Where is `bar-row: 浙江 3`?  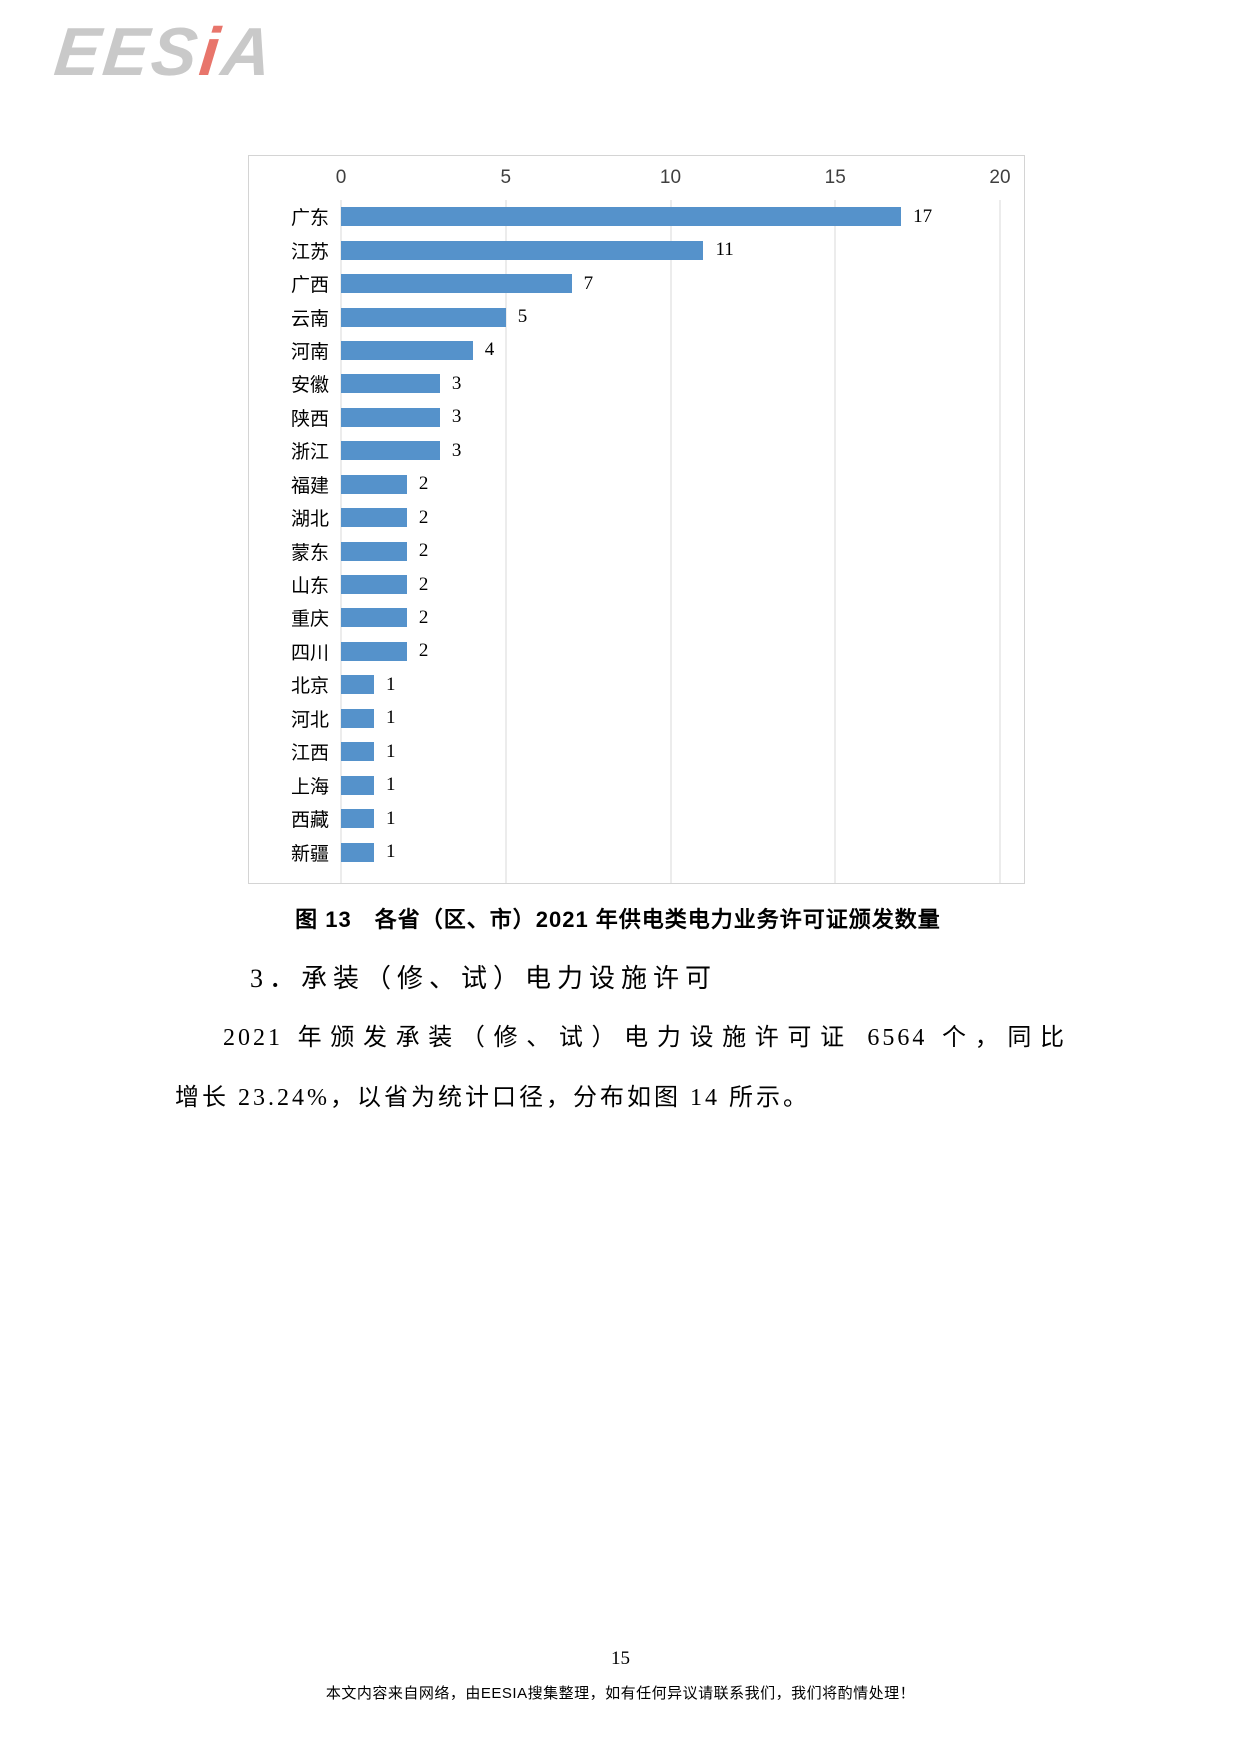 bar-row: 浙江 3 is located at coordinates (645, 450).